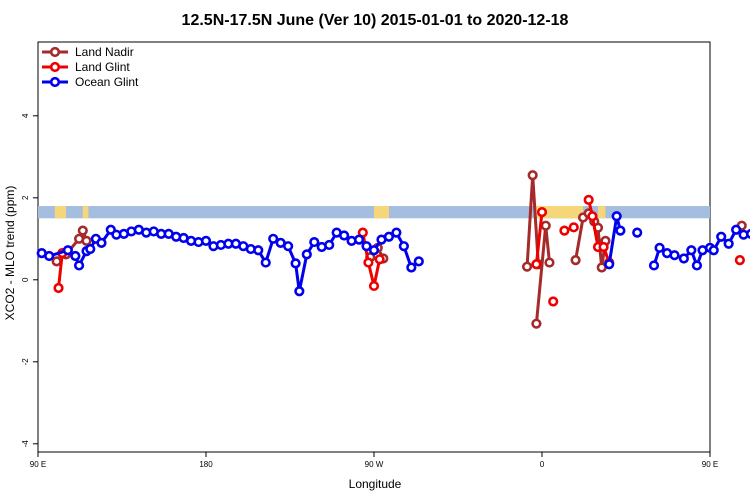 Image resolution: width=750 pixels, height=500 pixels. What do you see at coordinates (104, 52) in the screenshot?
I see `legend-label-land-nadir: Land Nadir` at bounding box center [104, 52].